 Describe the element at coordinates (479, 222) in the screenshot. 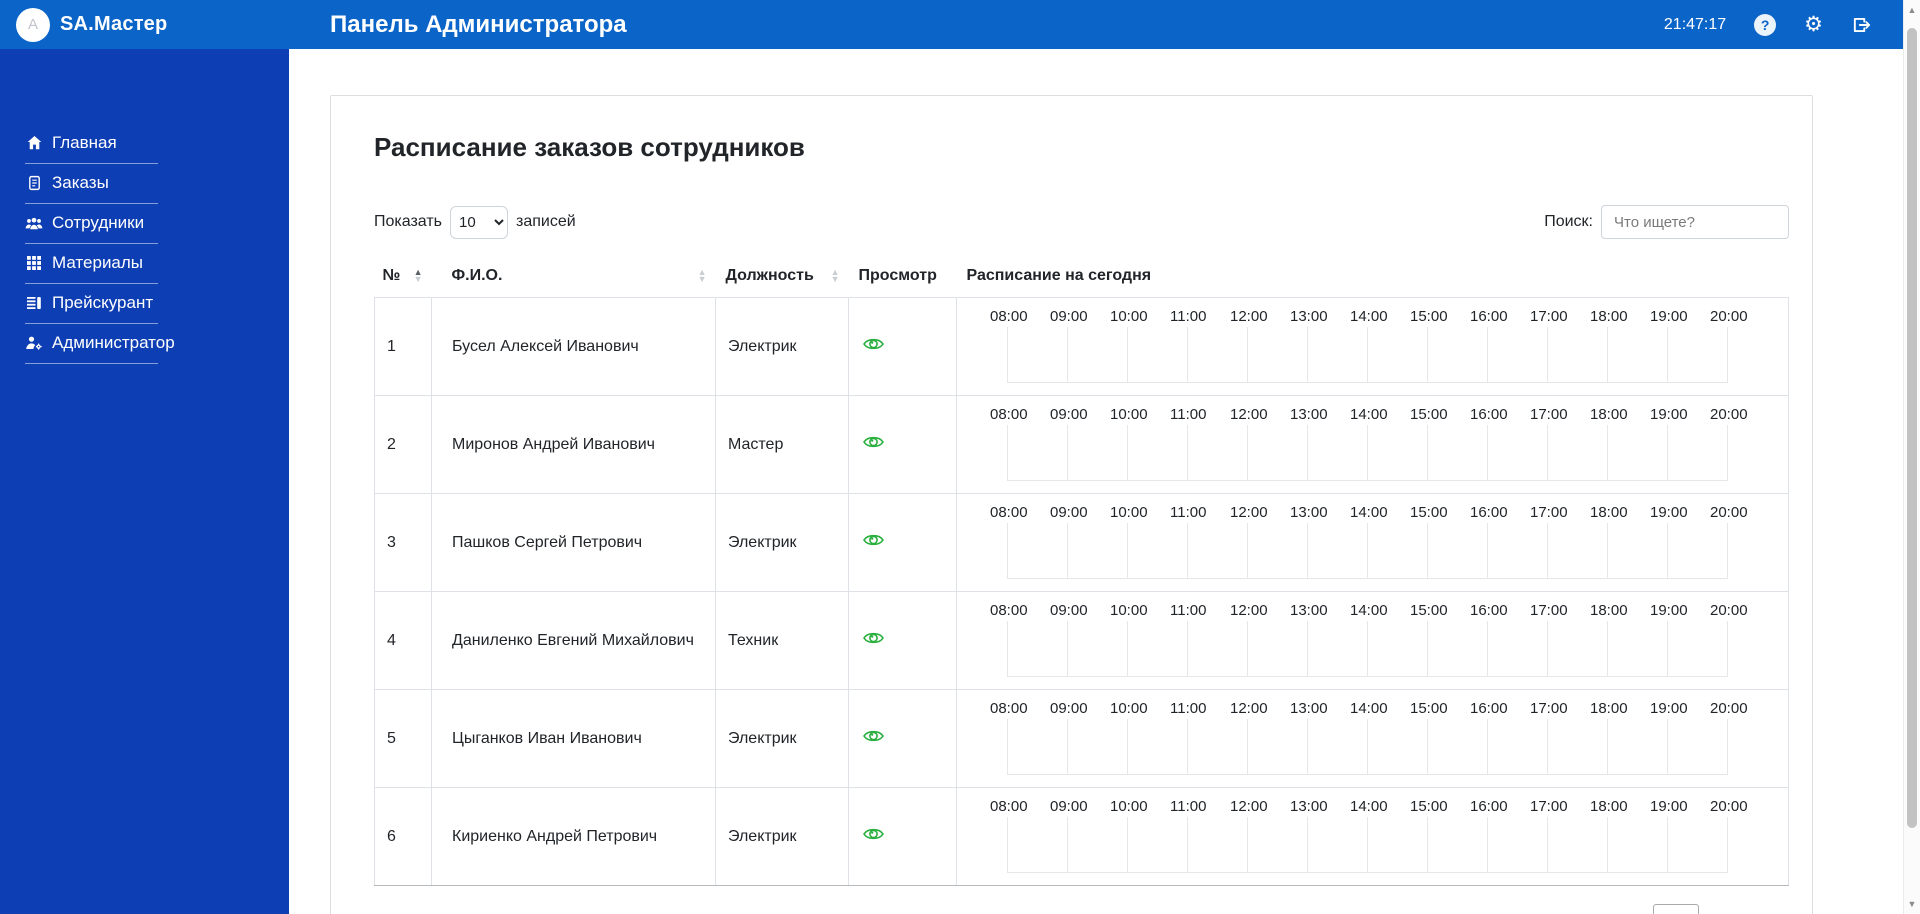

I see `page-length-select: 10` at that location.